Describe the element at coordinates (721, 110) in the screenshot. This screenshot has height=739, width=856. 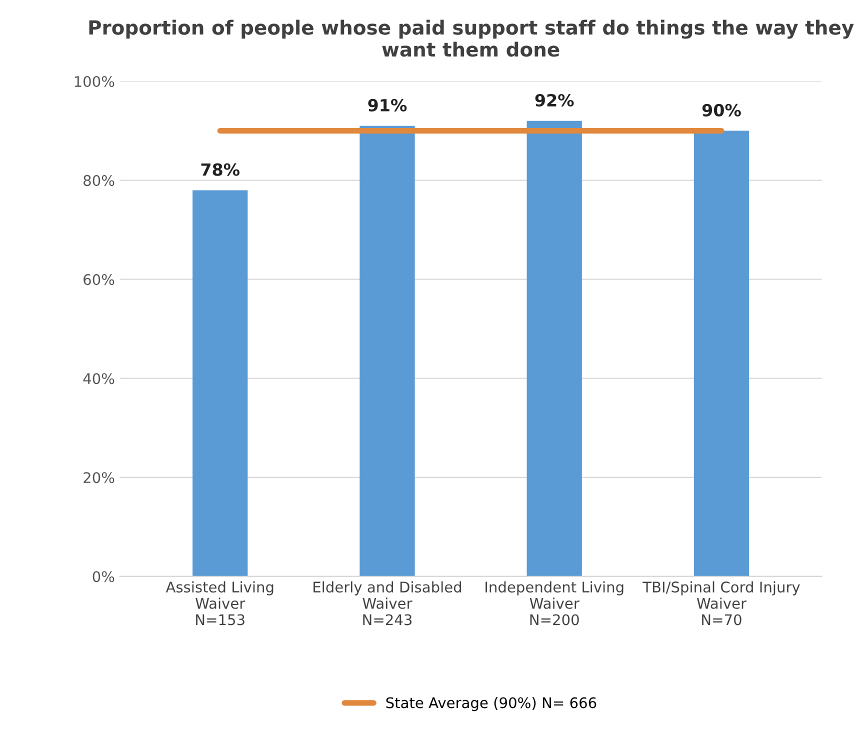
I see `data-label: 90%` at that location.